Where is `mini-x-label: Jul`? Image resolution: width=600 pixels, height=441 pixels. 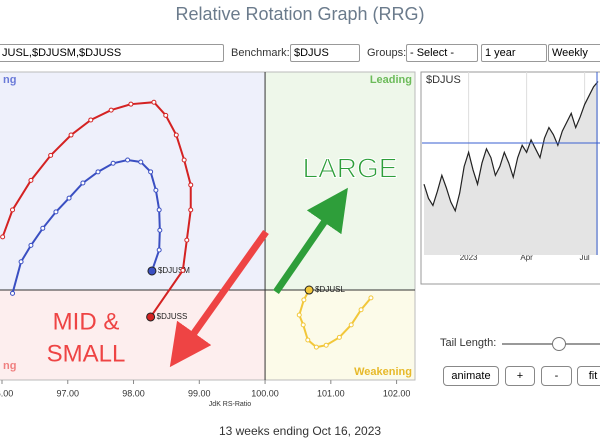 mini-x-label: Jul is located at coordinates (584, 257).